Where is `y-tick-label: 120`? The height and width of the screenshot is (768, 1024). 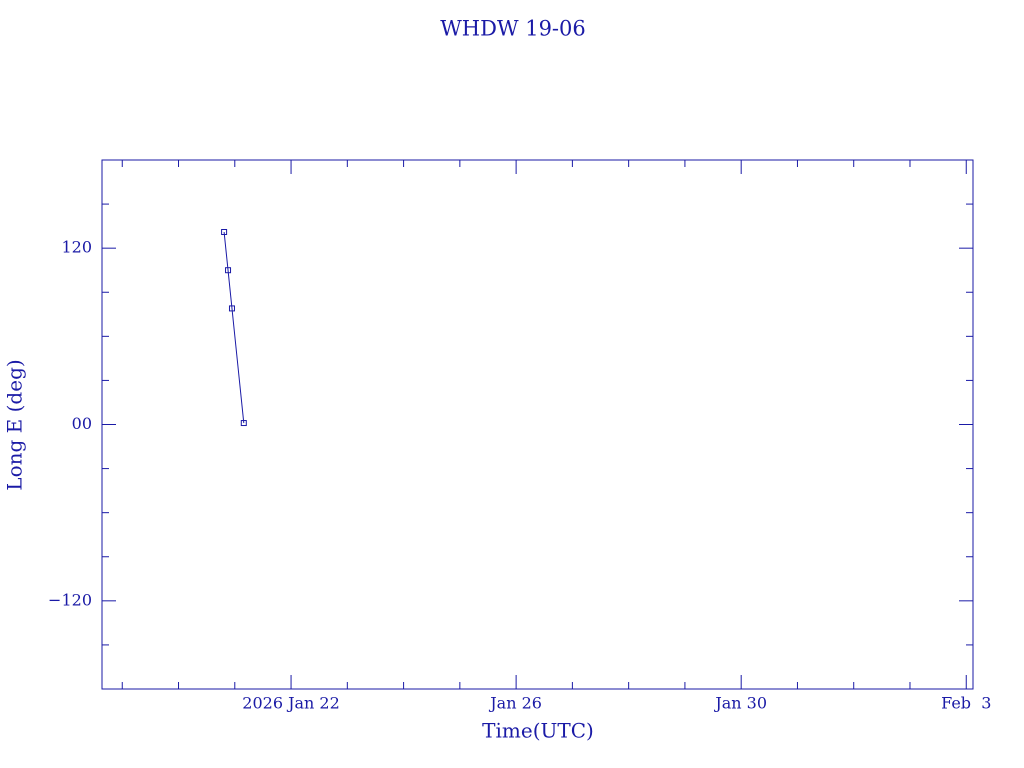
y-tick-label: 120 is located at coordinates (76, 247).